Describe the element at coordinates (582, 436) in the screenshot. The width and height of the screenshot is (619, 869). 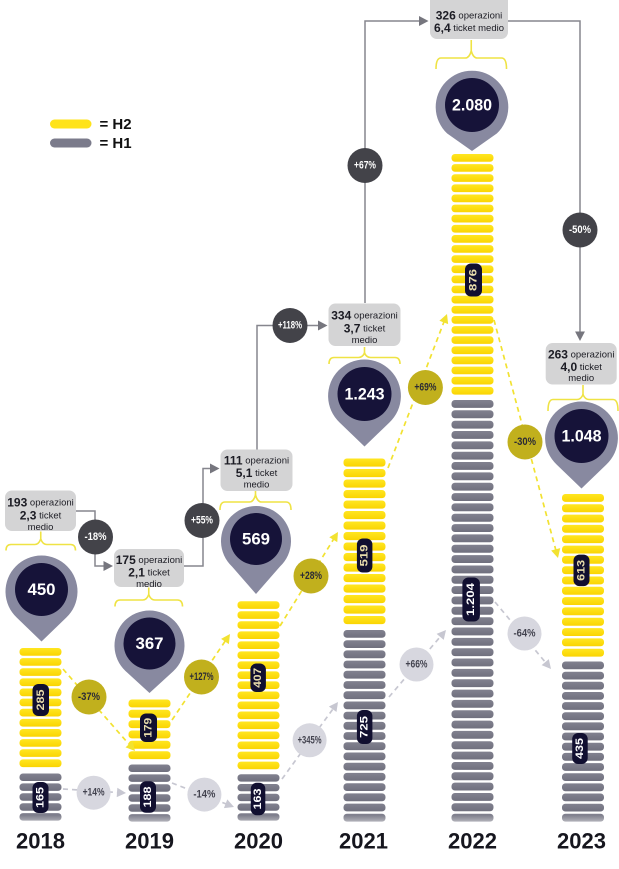
I see `svg-text: 1.048` at that location.